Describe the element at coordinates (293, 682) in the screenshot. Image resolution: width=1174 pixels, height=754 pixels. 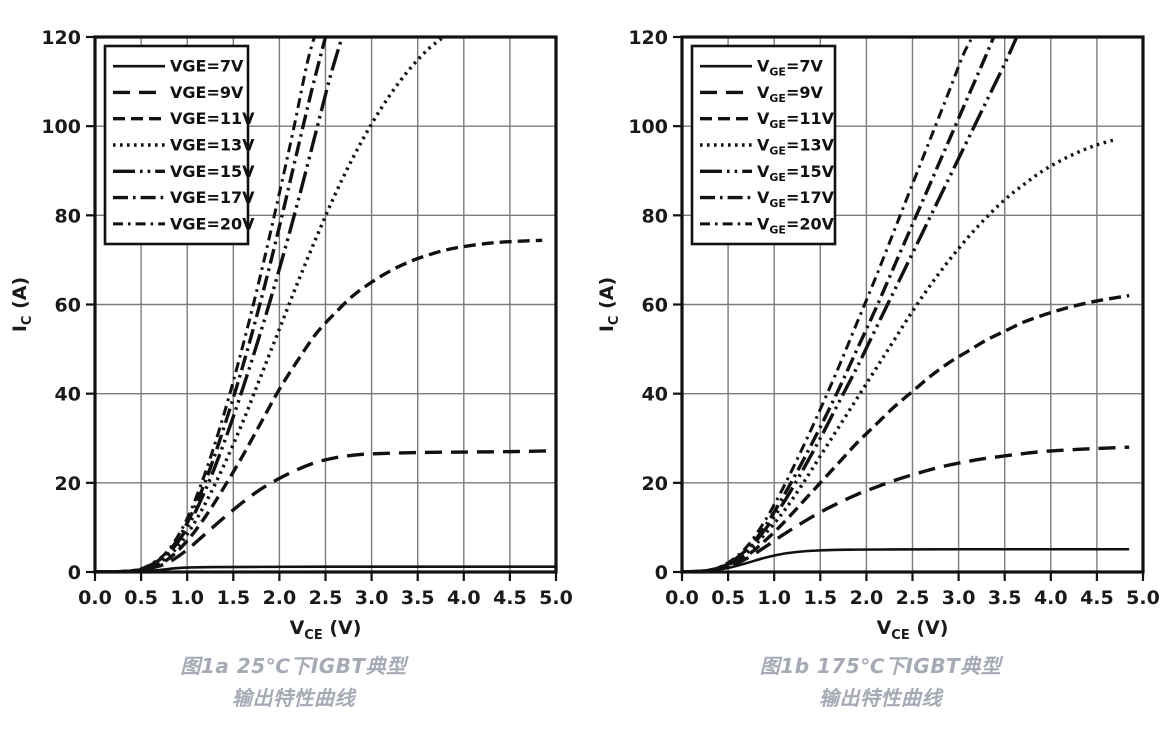
I see `figure-1a-caption: 图1a 25℃下IGBT典型 输出特性曲线` at that location.